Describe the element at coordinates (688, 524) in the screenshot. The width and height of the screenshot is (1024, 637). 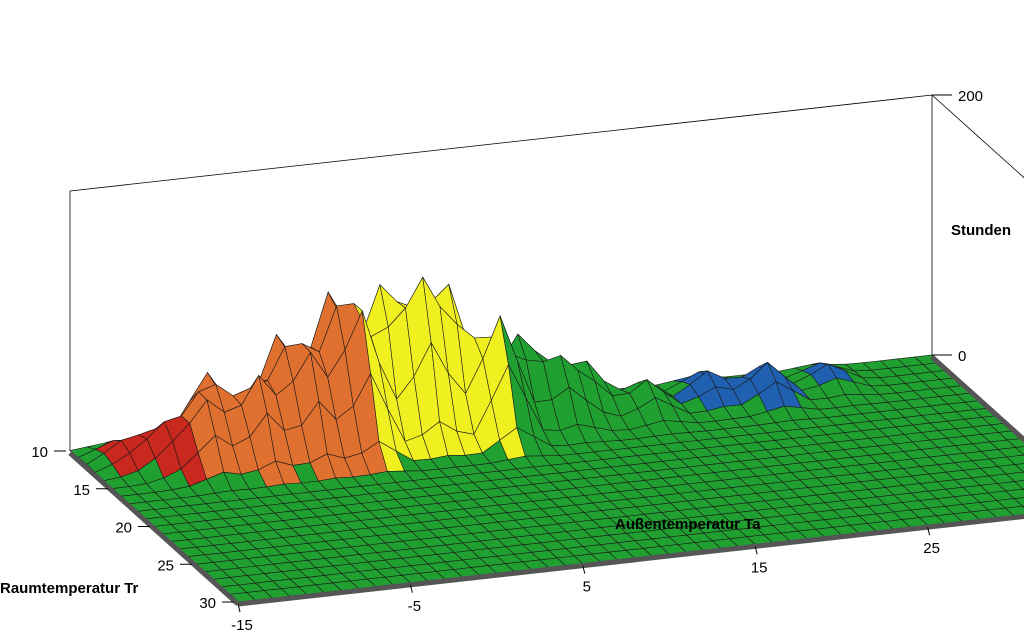
I see `x-axis-title: Außentemperatur Ta` at that location.